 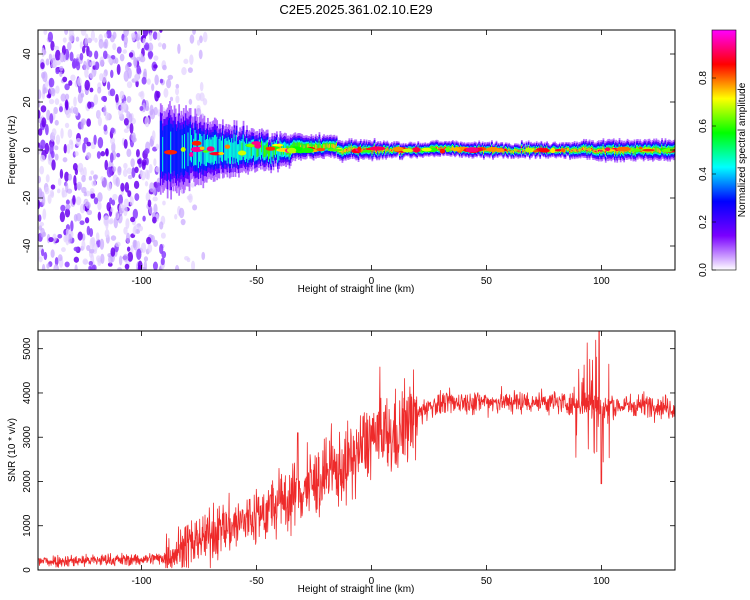 I want to click on colorbar-tick-label: 0.4, so click(x=703, y=174).